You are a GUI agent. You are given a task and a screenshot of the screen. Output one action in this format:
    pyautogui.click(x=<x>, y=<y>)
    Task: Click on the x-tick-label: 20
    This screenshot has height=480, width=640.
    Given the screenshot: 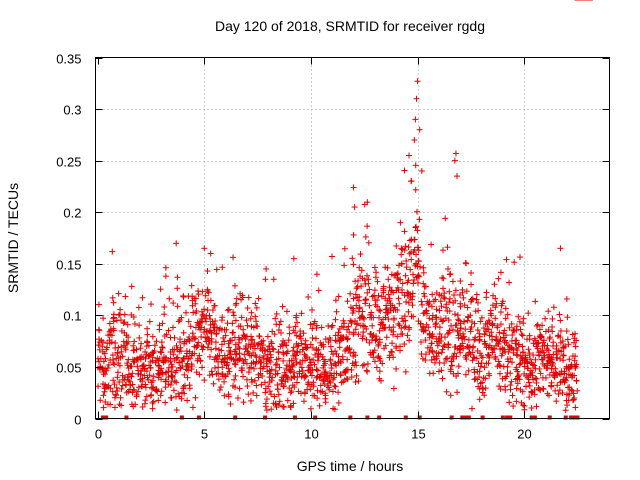 What is the action you would take?
    pyautogui.click(x=524, y=434)
    